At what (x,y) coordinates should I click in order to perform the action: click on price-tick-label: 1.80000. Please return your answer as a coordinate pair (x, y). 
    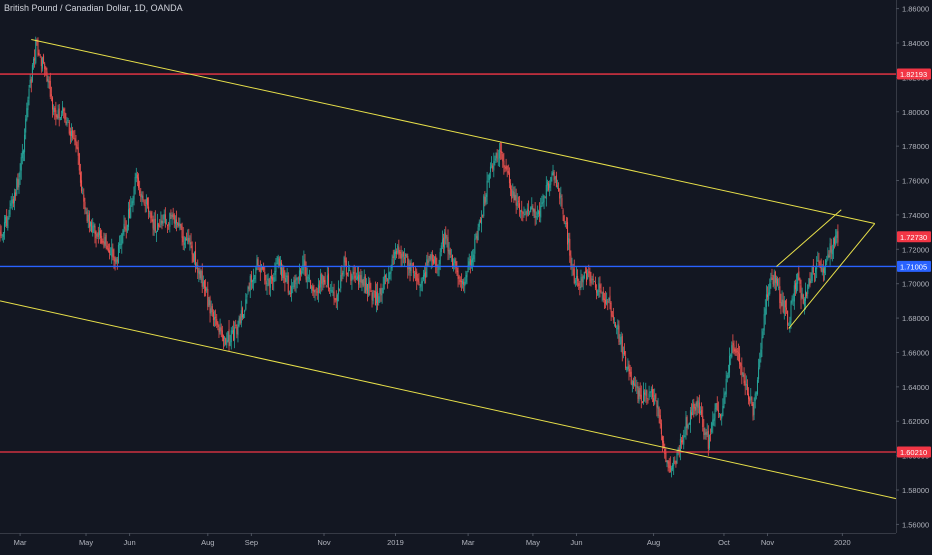
    Looking at the image, I should click on (915, 112).